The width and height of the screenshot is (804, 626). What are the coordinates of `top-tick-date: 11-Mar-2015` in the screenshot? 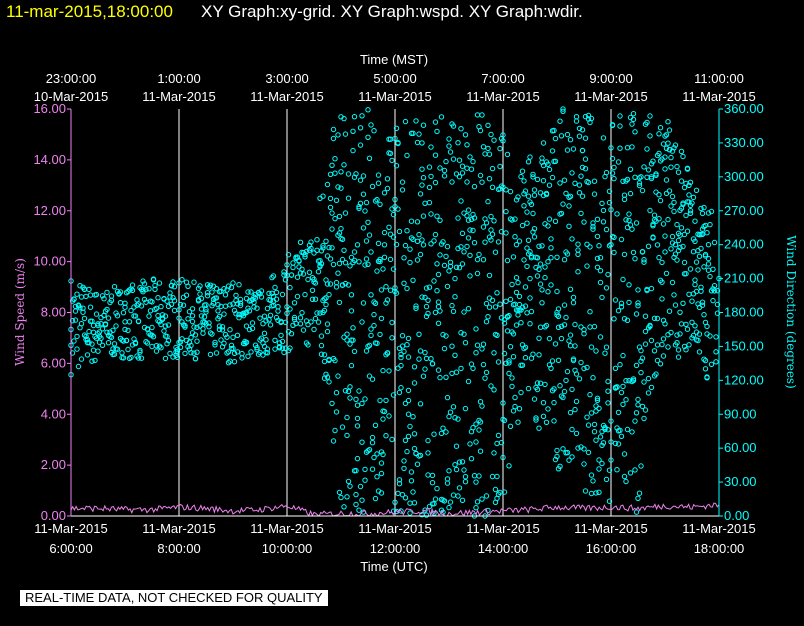 It's located at (718, 96).